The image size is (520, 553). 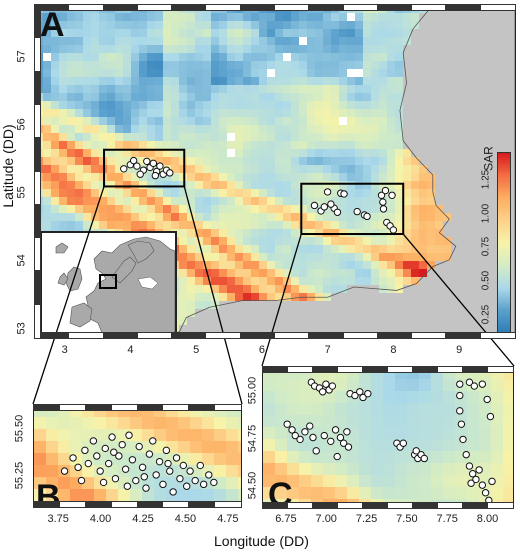 I want to click on x-tick-label: 4.25, so click(x=143, y=519).